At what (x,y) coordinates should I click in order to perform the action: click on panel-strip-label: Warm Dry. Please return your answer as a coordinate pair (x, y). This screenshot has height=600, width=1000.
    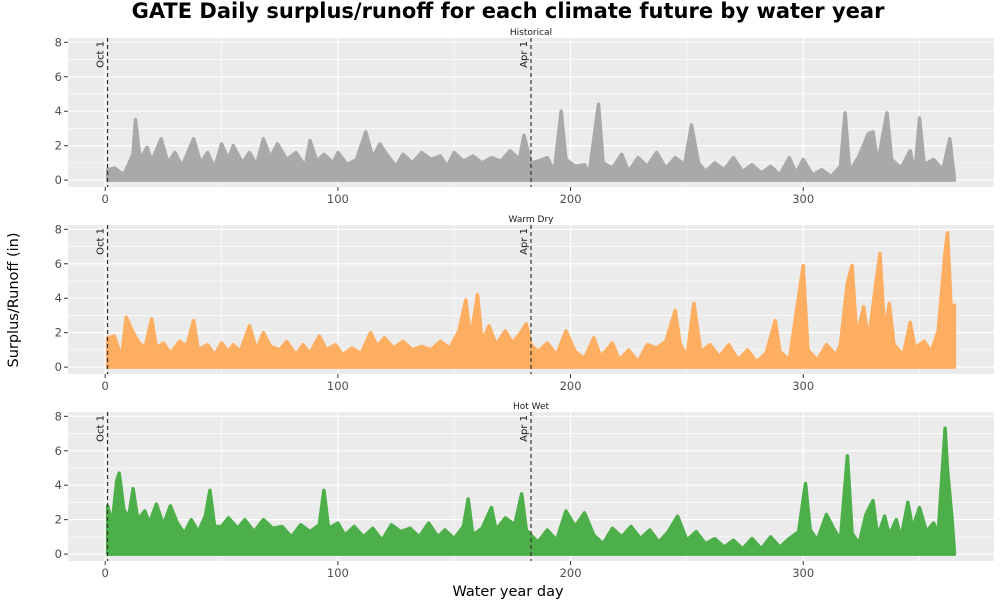
    Looking at the image, I should click on (532, 220).